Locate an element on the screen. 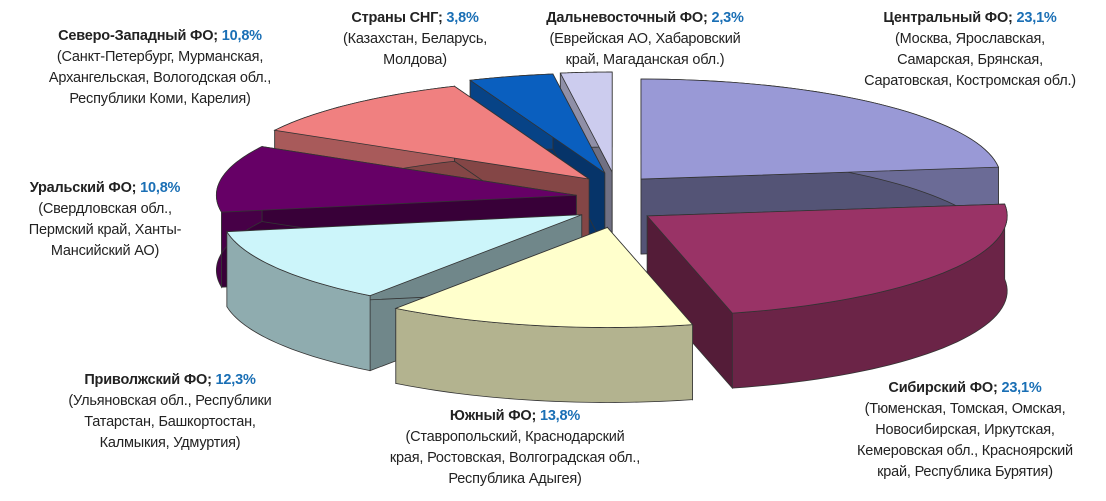 The image size is (1106, 501). category-name: Центральный ФО; is located at coordinates (948, 18).